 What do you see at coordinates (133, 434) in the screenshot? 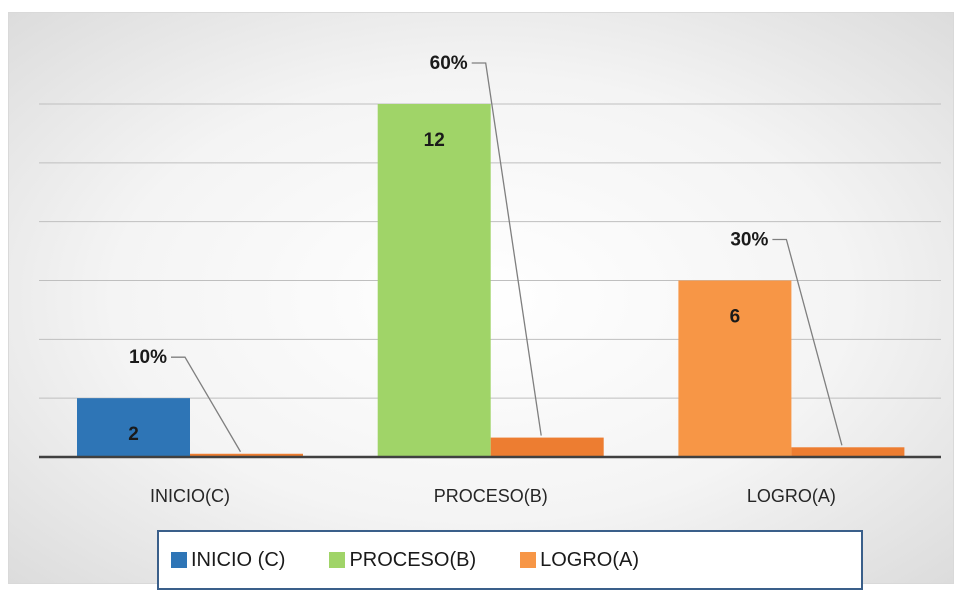
I see `value-label: 2` at bounding box center [133, 434].